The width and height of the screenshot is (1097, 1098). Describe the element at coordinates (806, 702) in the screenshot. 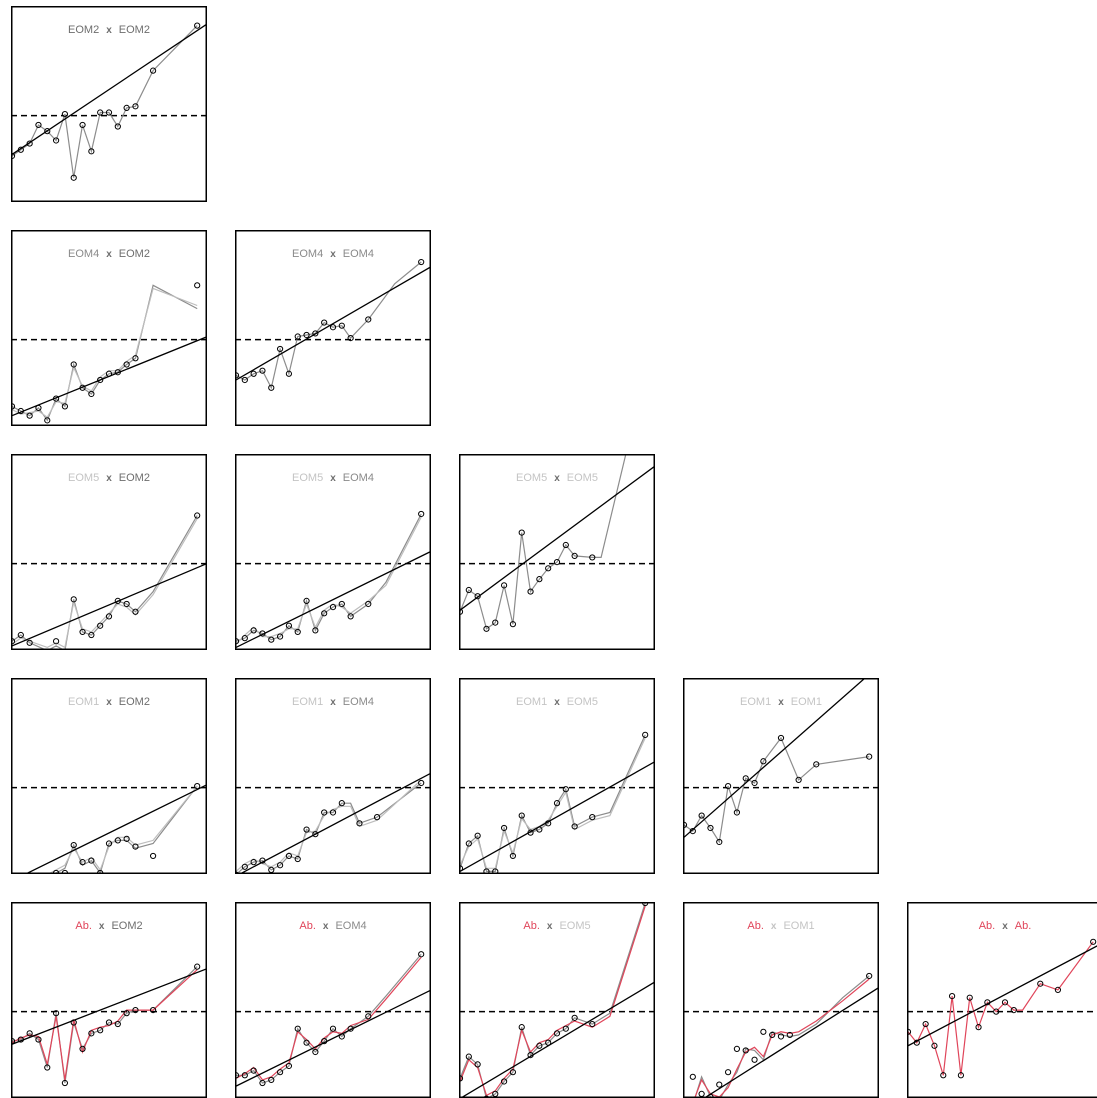

I see `panel-label-part-2: EOM1` at that location.